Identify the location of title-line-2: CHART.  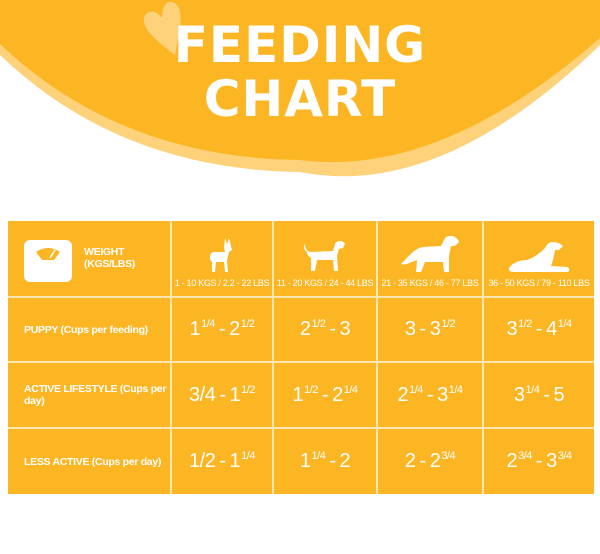
(300, 99).